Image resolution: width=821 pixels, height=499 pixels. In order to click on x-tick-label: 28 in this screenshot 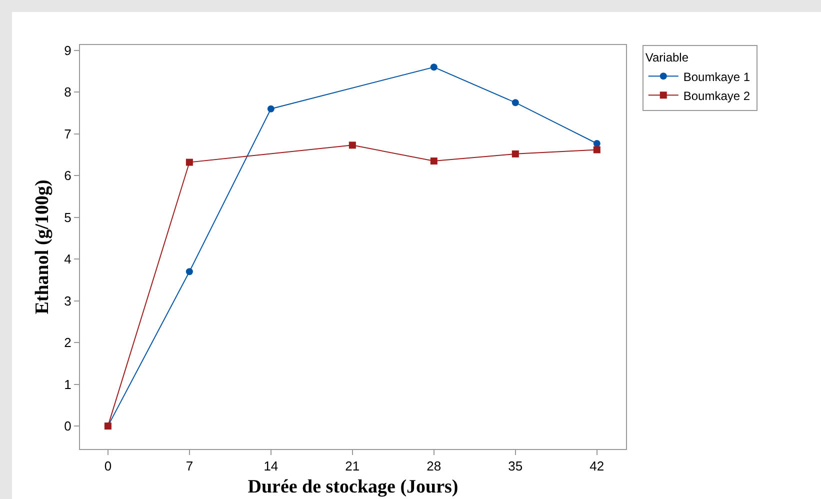, I will do `click(434, 466)`.